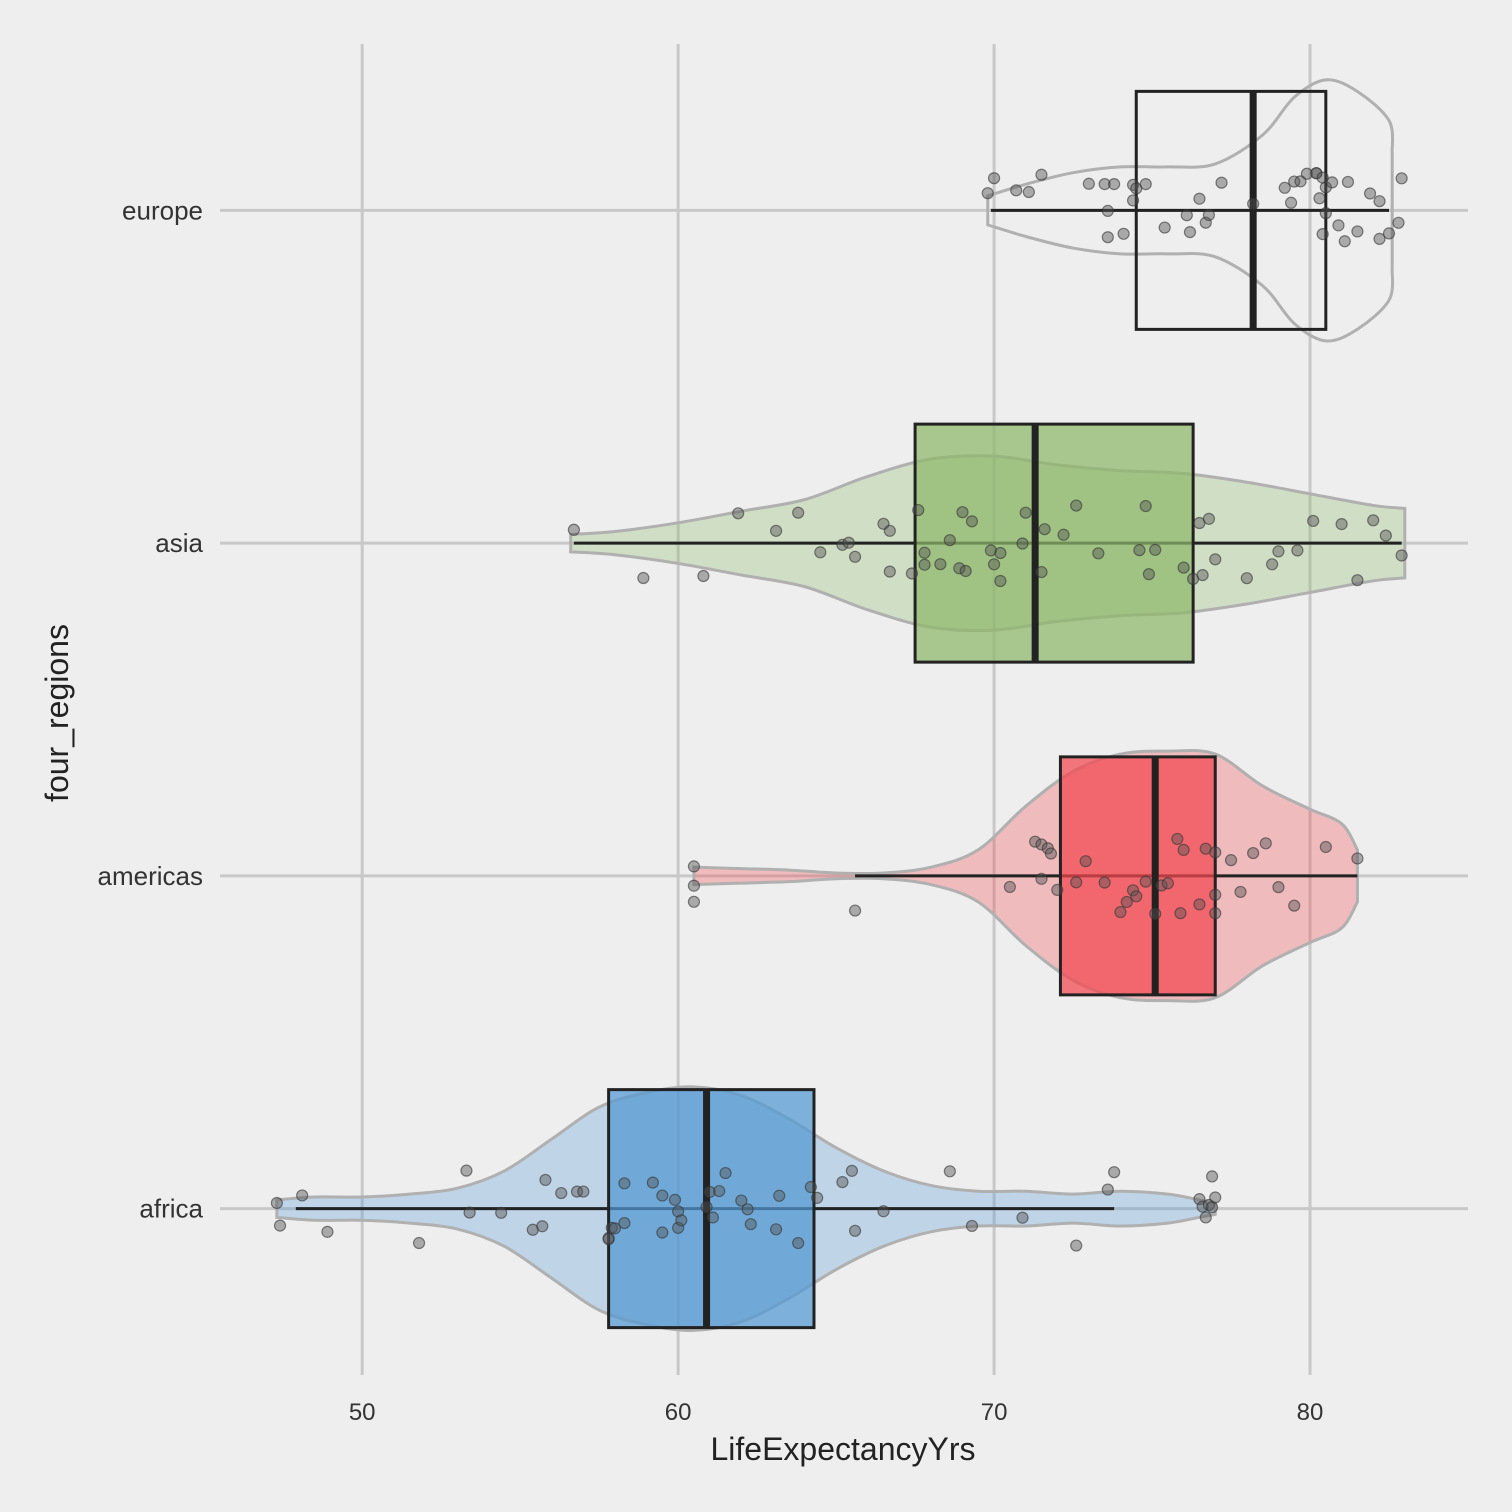 The image size is (1512, 1512). What do you see at coordinates (678, 1412) in the screenshot?
I see `x-tick-label: 60` at bounding box center [678, 1412].